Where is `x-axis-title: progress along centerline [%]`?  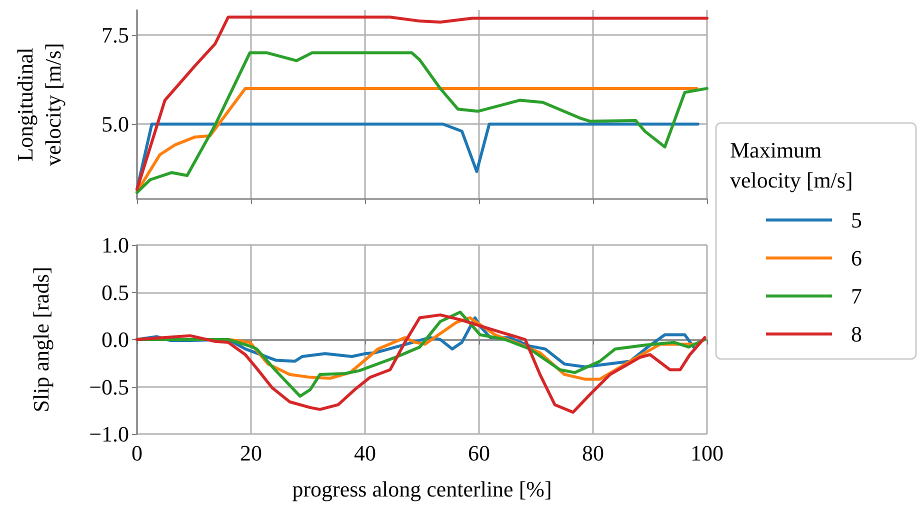 x-axis-title: progress along centerline [%] is located at coordinates (422, 489).